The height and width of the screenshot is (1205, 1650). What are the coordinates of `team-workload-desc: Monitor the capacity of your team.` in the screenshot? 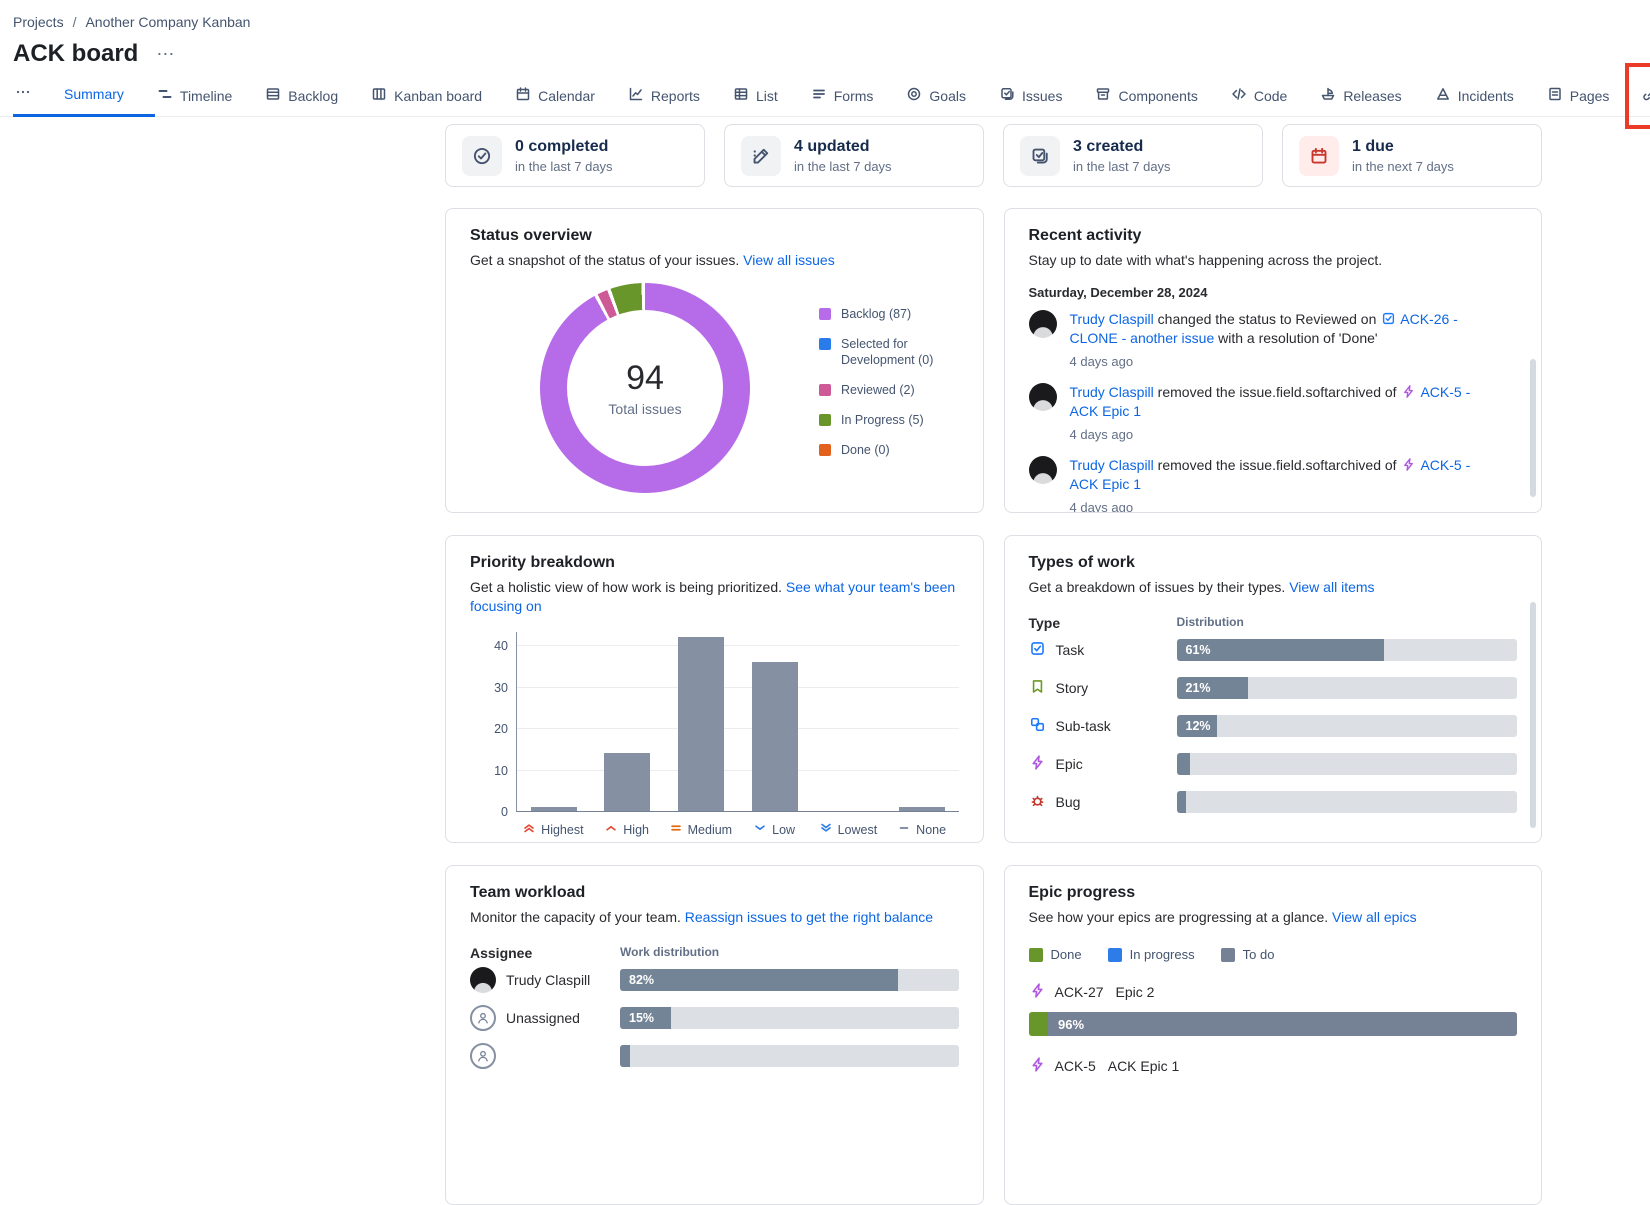 It's located at (575, 917).